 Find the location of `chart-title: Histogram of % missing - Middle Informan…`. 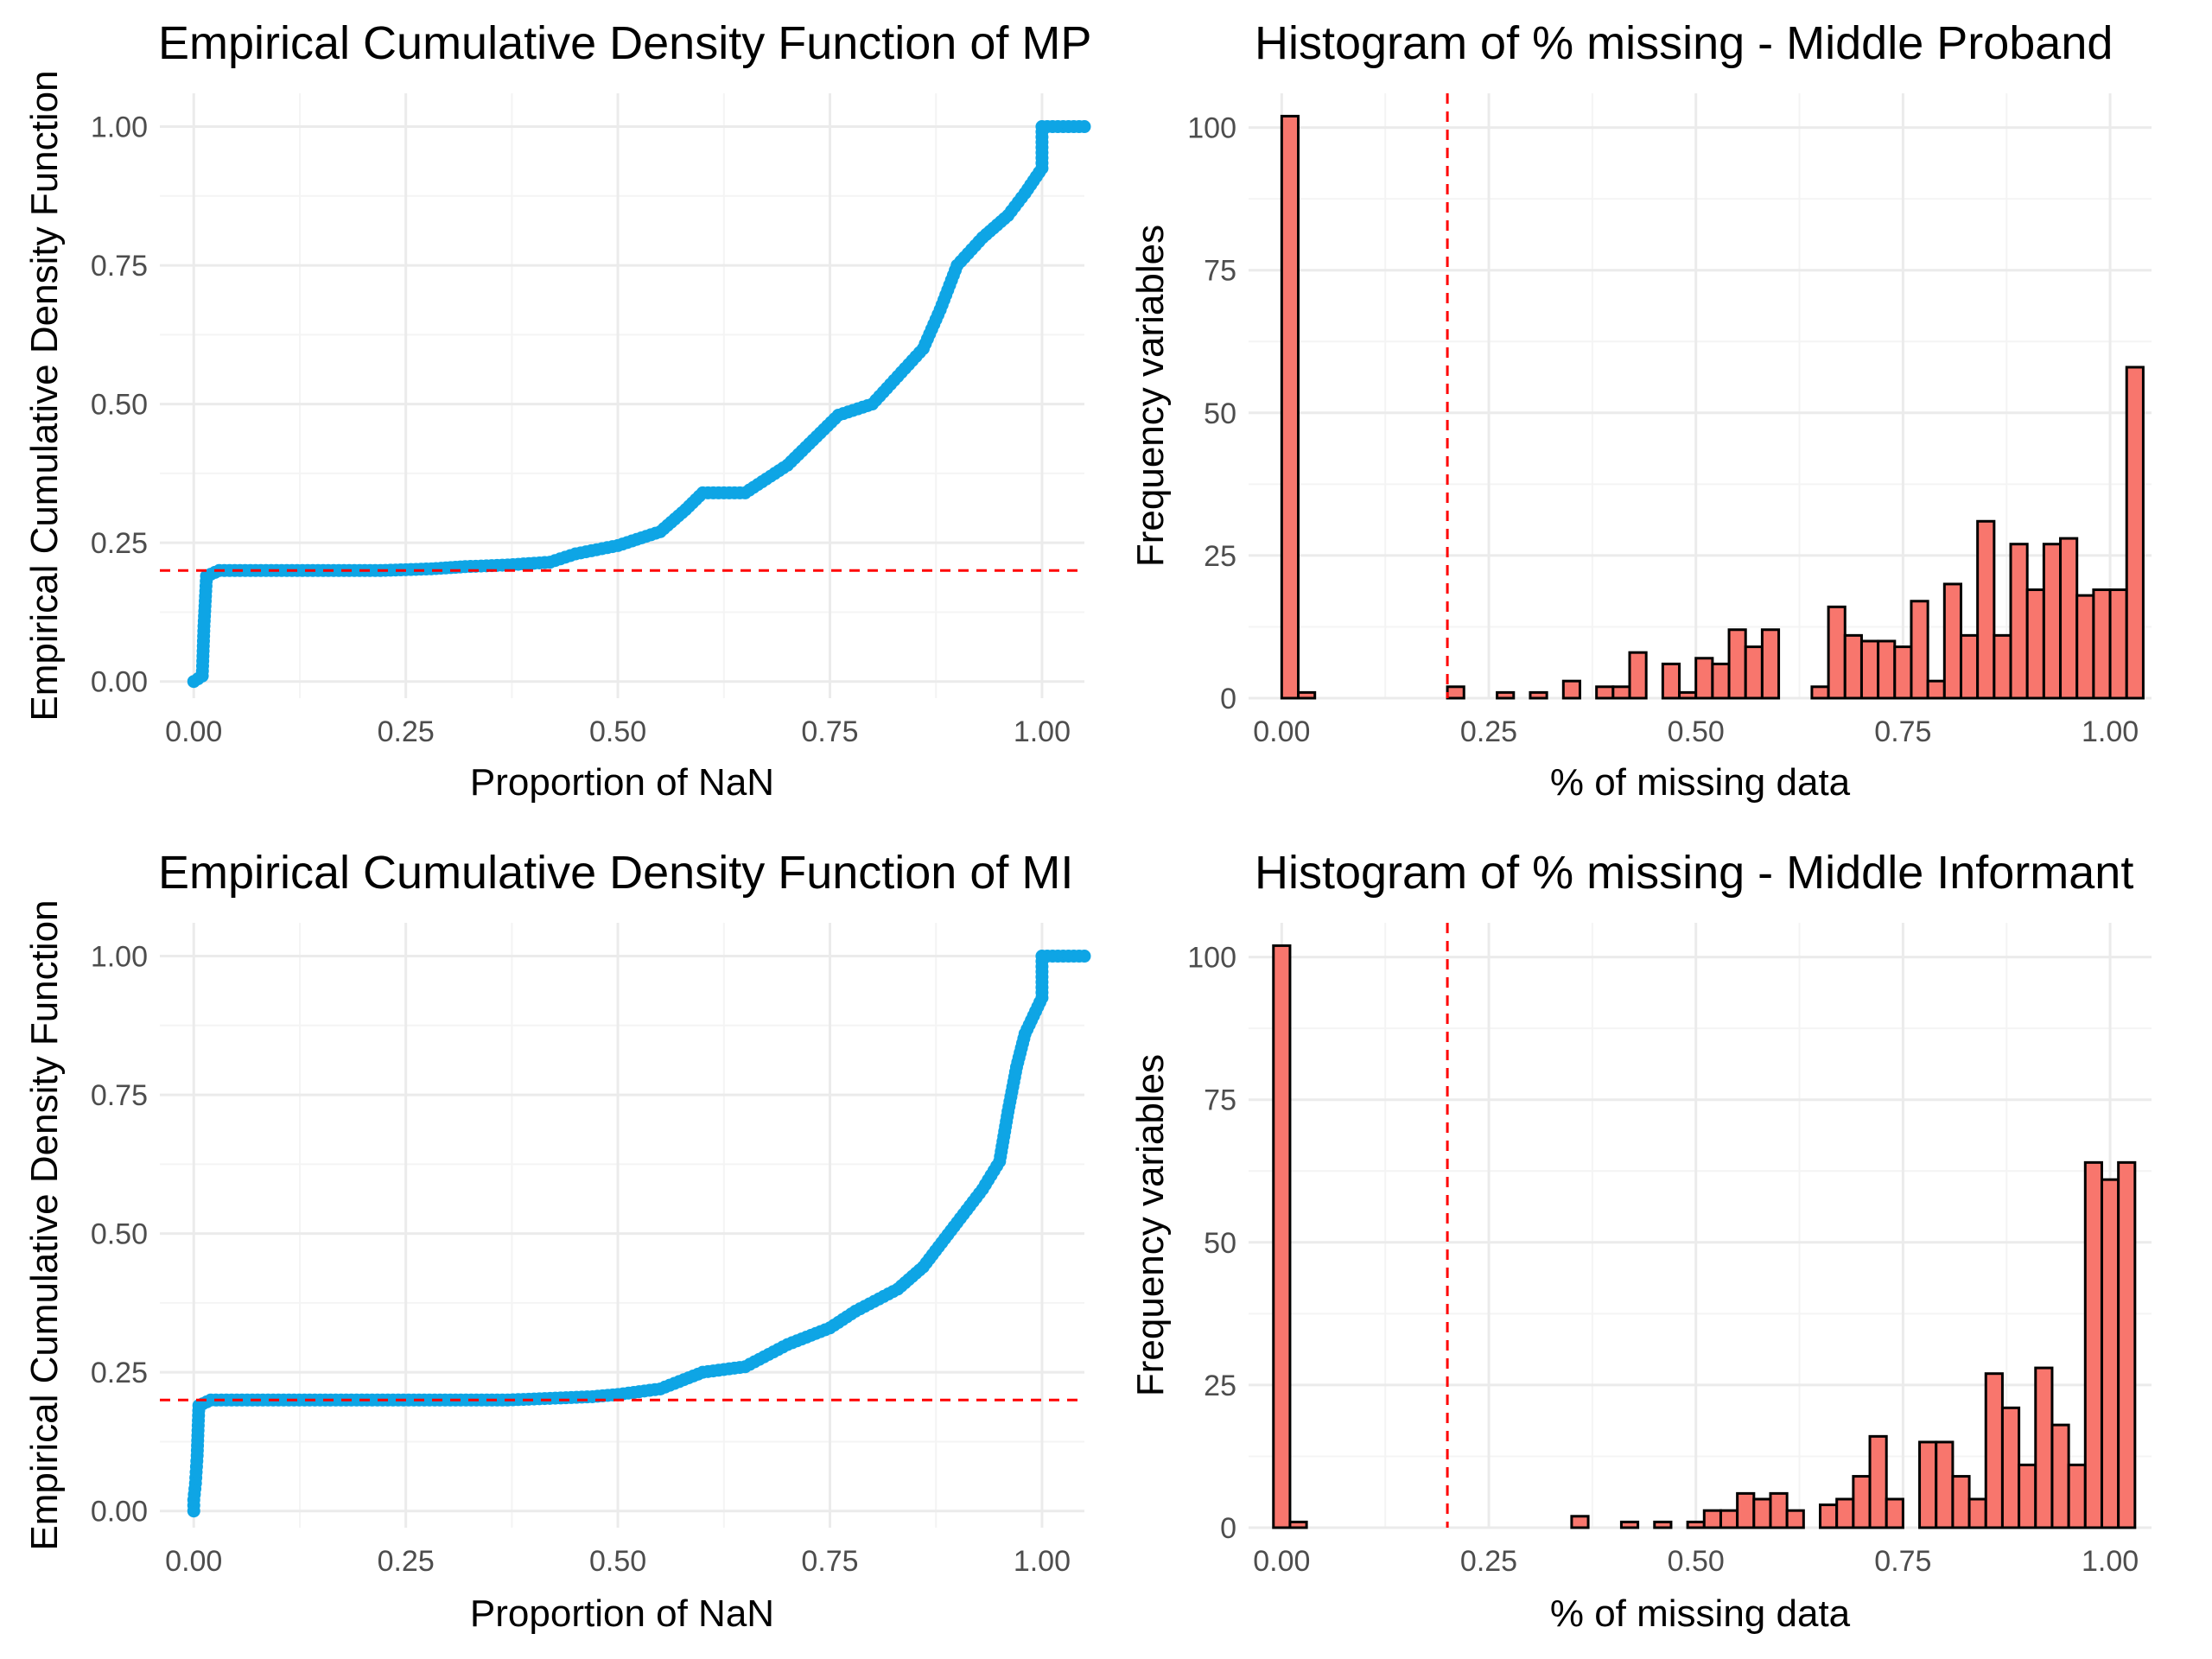

chart-title: Histogram of % missing - Middle Informan… is located at coordinates (1694, 873).